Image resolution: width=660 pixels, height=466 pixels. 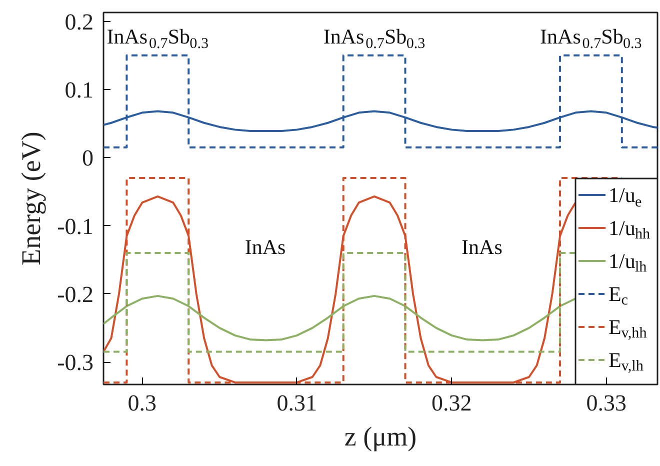 I want to click on y-tick-label: 0.1, so click(x=79, y=89).